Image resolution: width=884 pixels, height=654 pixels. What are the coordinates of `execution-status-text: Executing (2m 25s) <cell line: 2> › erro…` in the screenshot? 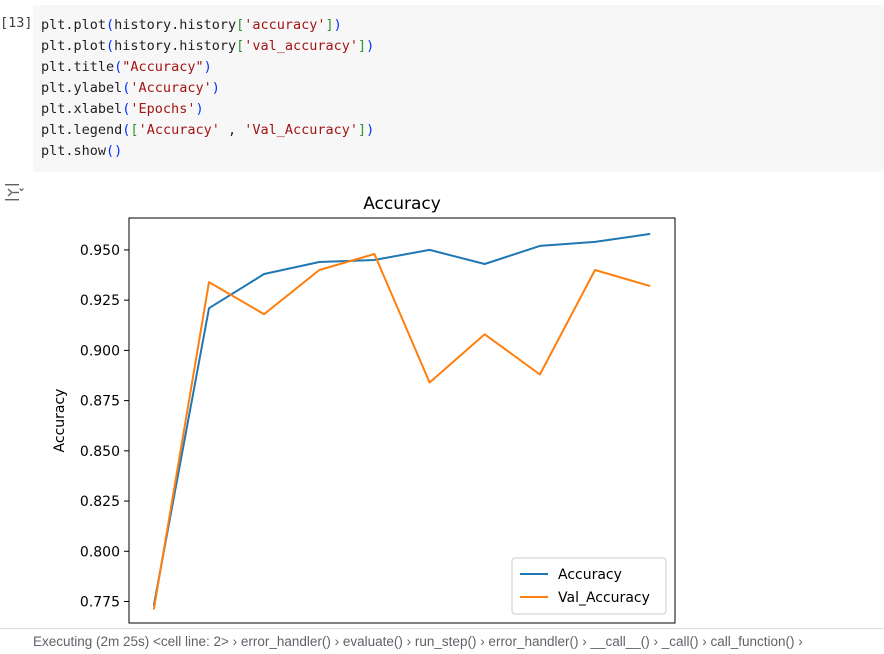 It's located at (418, 641).